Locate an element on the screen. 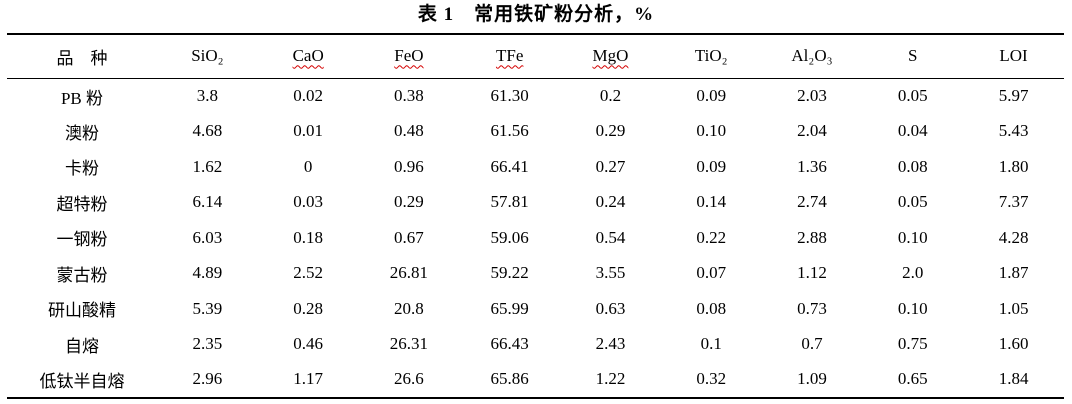 The height and width of the screenshot is (404, 1072). value-cell: 0.2 is located at coordinates (610, 95).